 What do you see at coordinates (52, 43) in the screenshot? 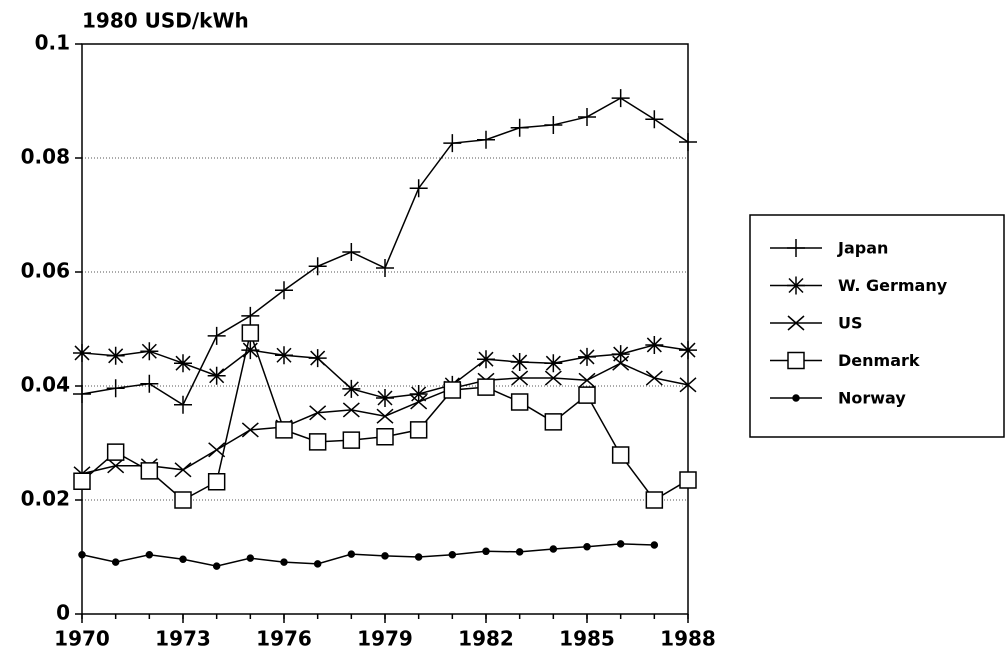
I see `y-tick-label: 0.1` at bounding box center [52, 43].